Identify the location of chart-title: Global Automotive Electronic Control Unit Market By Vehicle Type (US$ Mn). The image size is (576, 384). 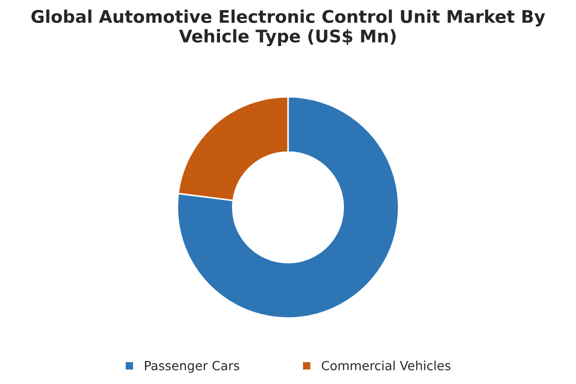
(288, 28).